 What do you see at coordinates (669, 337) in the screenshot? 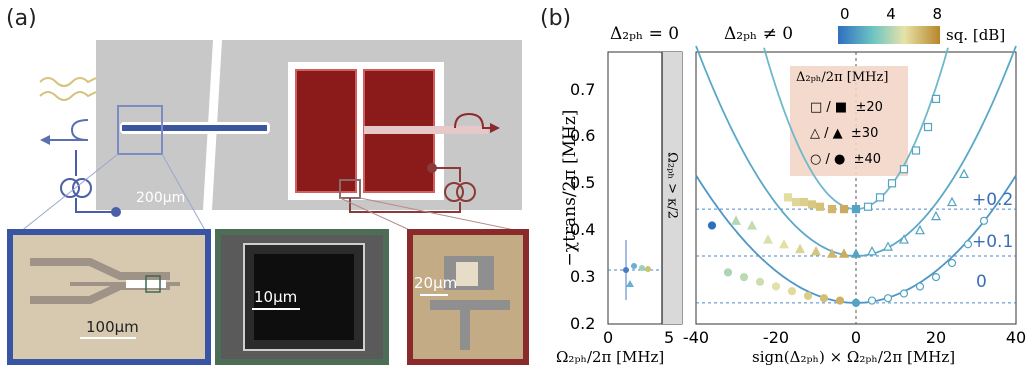
I see `left-x-tick: 5` at bounding box center [669, 337].